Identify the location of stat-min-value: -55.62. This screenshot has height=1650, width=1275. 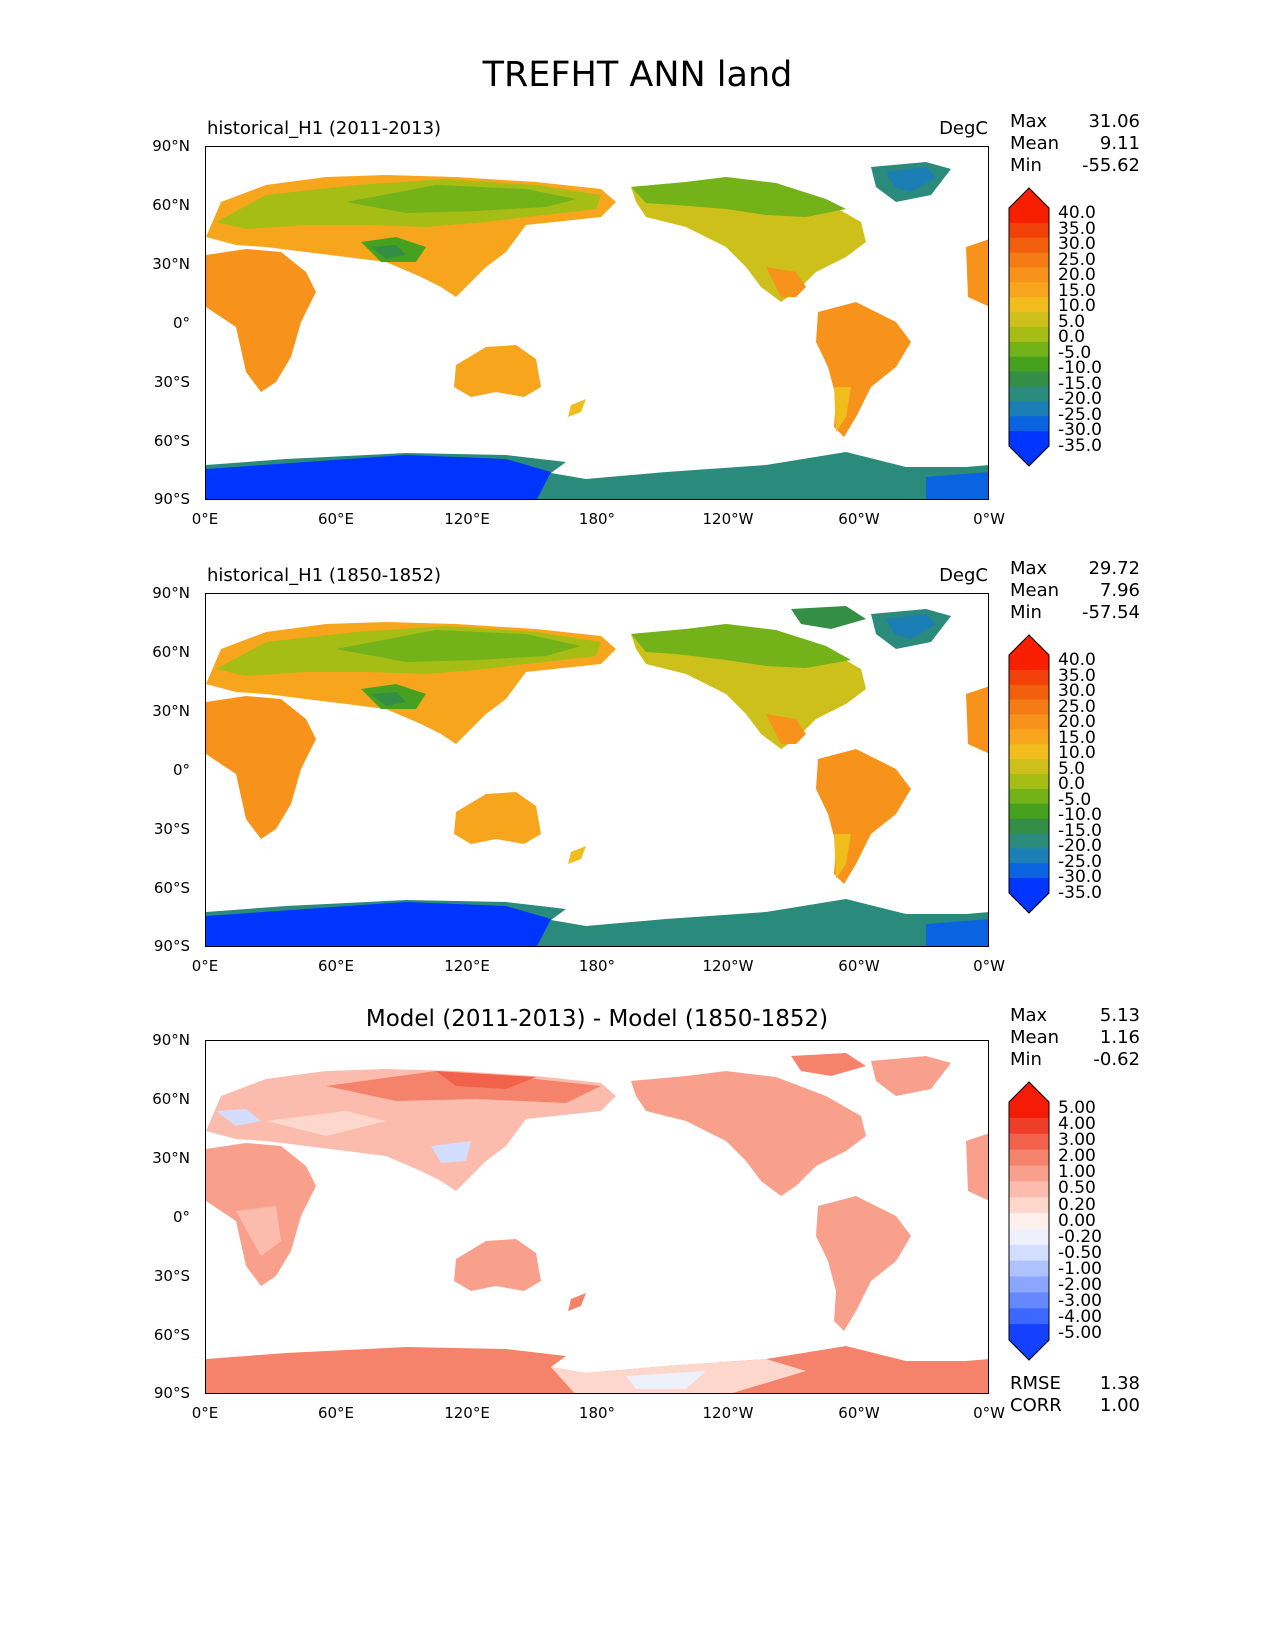
(1110, 165).